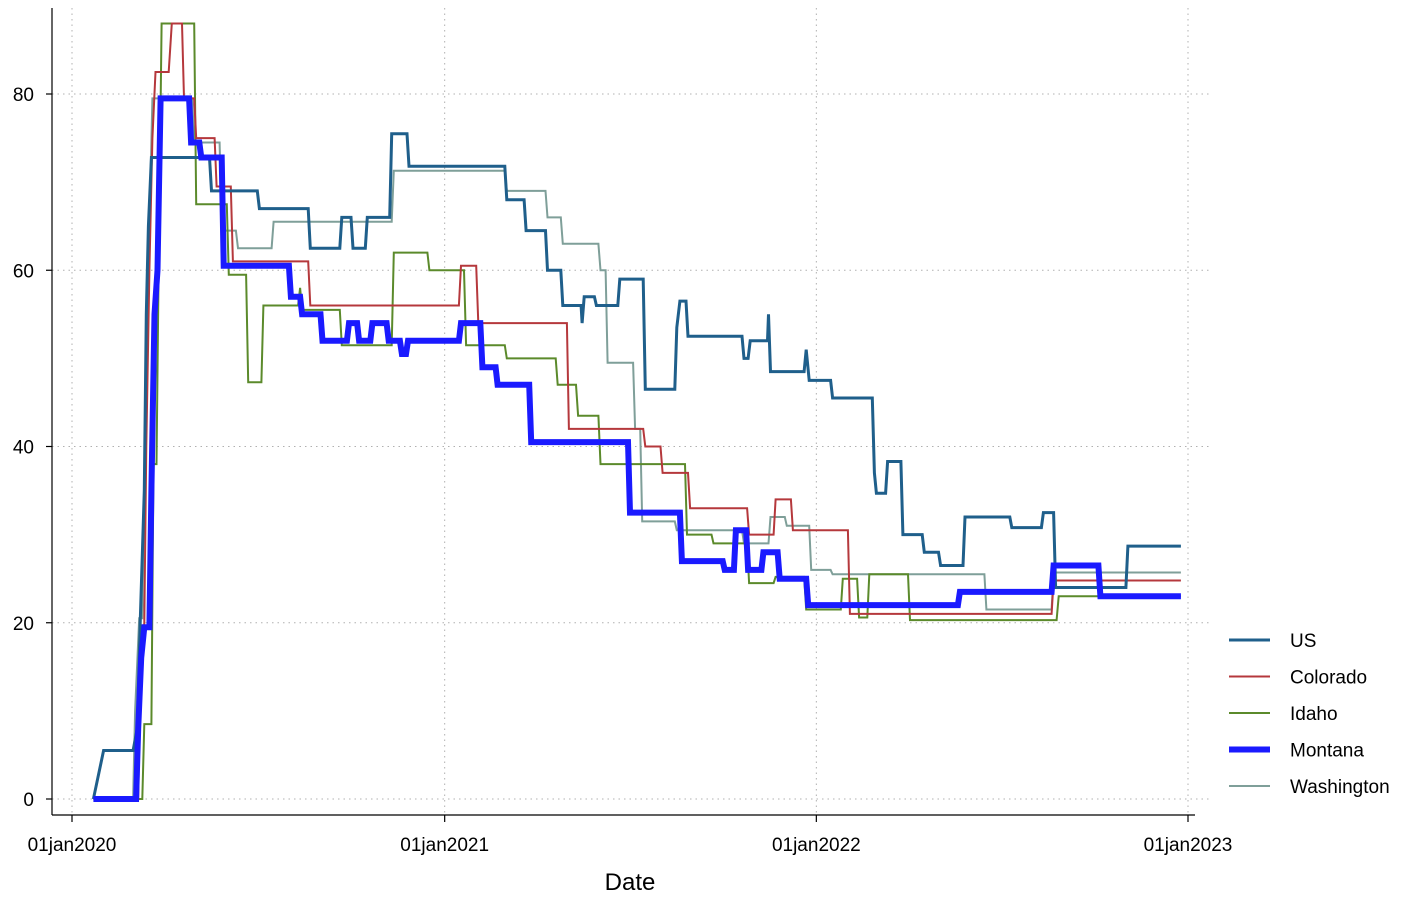  I want to click on legend-item-colorado: Colorado, so click(1298, 678).